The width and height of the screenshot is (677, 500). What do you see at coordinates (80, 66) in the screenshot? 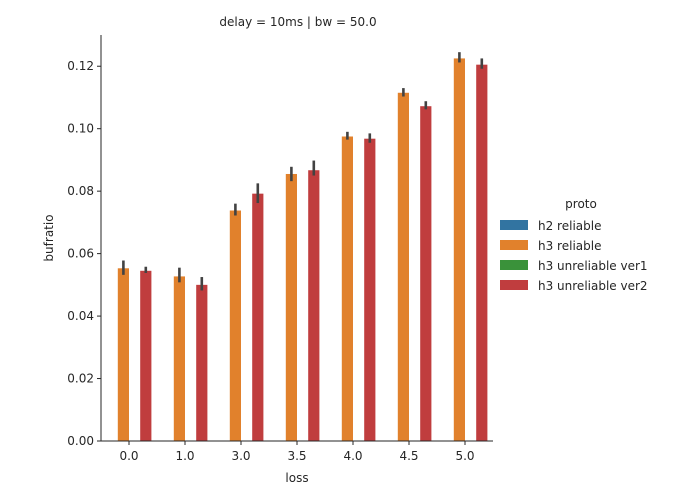
I see `y-tick-label: 0.12` at bounding box center [80, 66].